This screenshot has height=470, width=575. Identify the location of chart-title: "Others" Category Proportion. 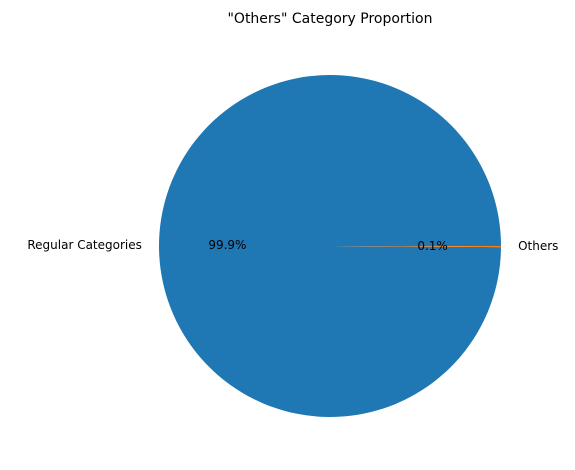
(329, 19).